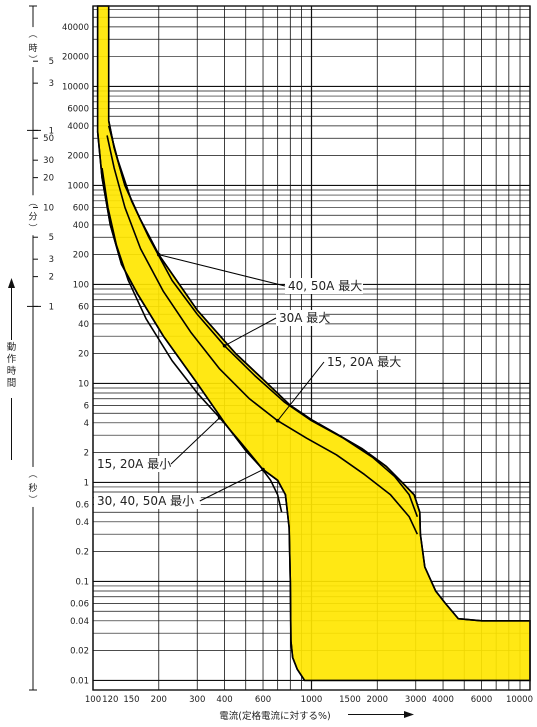  What do you see at coordinates (224, 700) in the screenshot?
I see `x-tick-label: 400` at bounding box center [224, 700].